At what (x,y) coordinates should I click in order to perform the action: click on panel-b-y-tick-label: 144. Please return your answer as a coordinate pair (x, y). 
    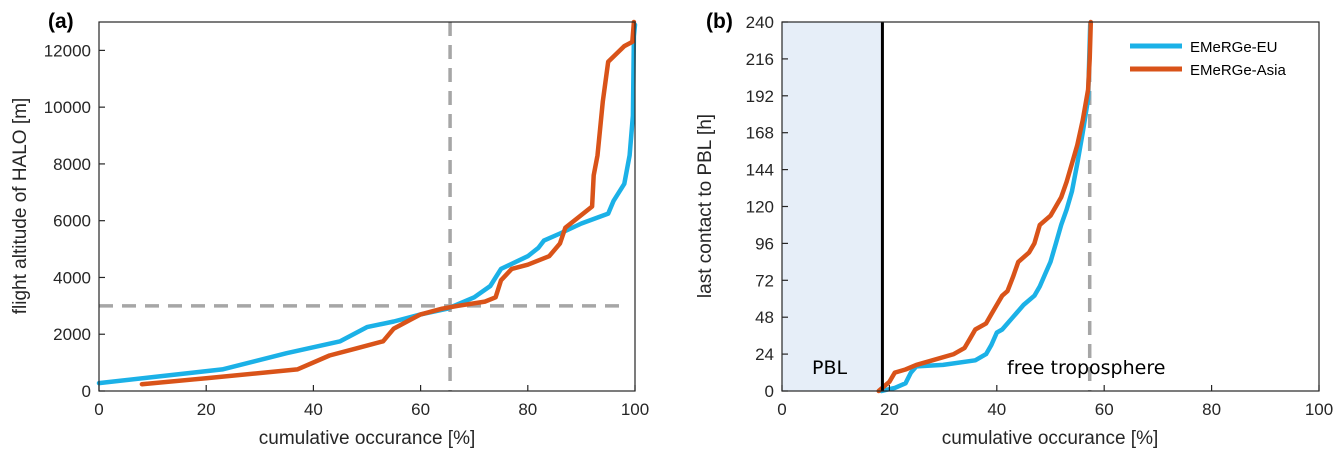
    Looking at the image, I should click on (760, 170).